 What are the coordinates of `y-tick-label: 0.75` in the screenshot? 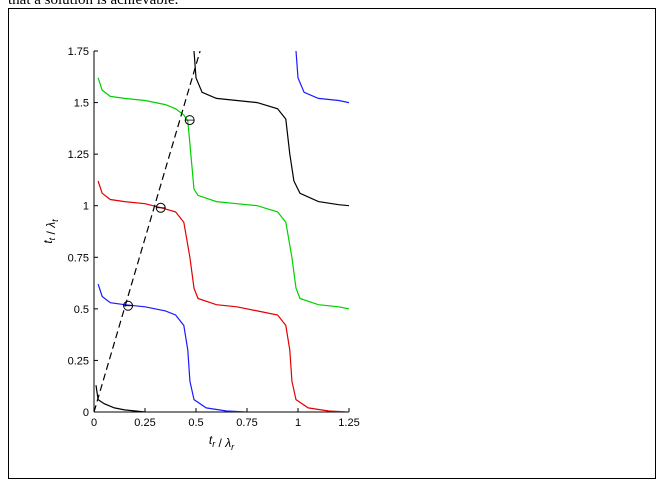 It's located at (78, 258).